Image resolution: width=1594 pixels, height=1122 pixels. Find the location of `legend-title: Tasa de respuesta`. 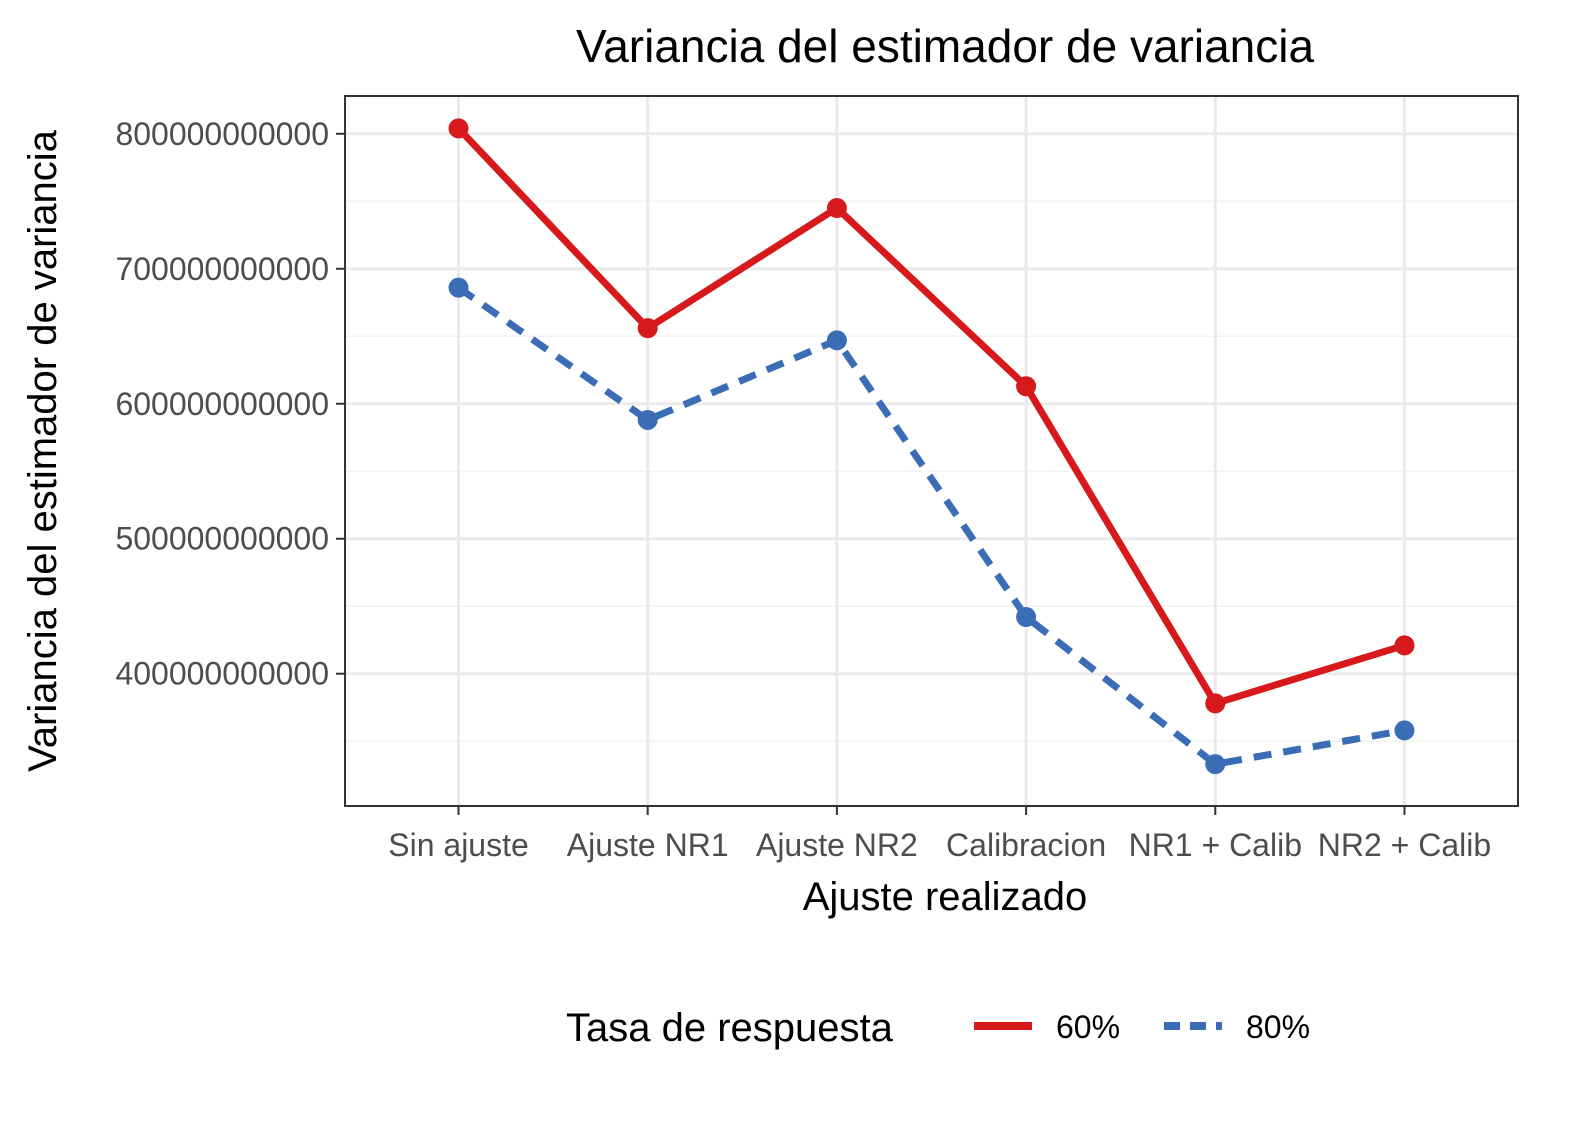

legend-title: Tasa de respuesta is located at coordinates (730, 1028).